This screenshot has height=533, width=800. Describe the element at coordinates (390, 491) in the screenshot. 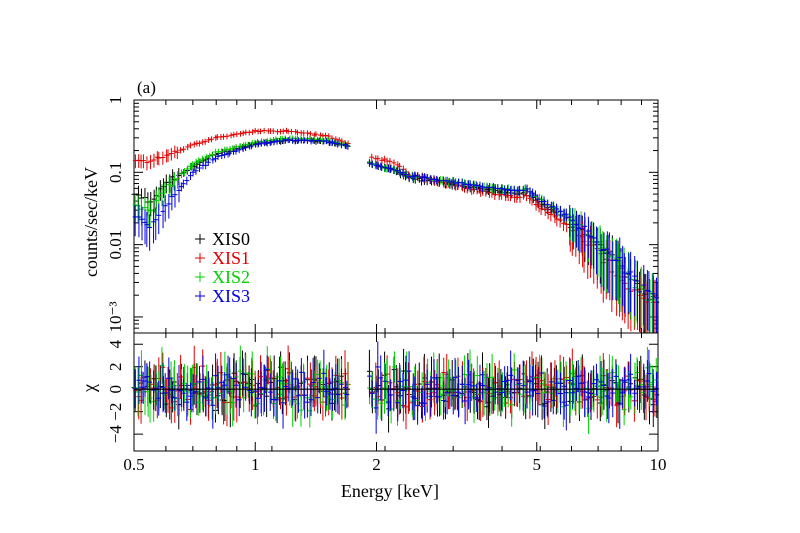

I see `x-axis-label: Energy [keV]` at that location.